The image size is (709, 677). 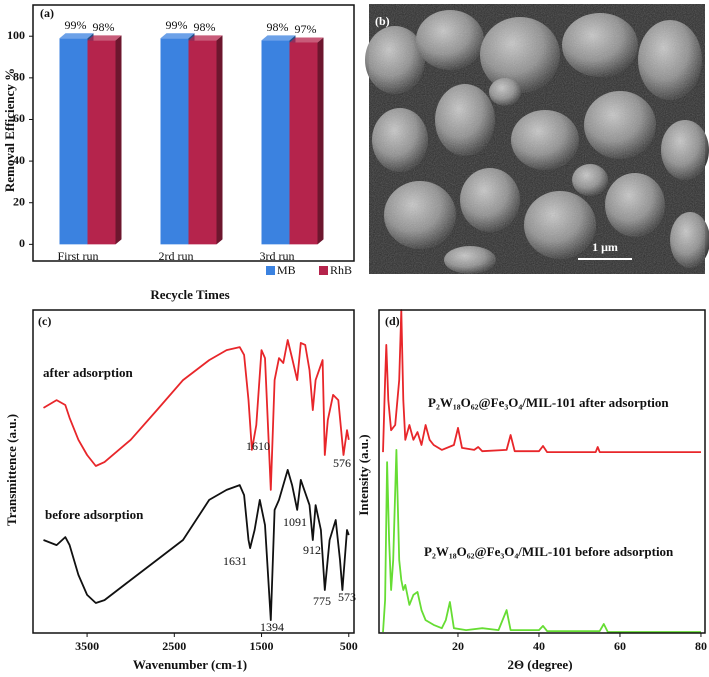 What do you see at coordinates (363, 474) in the screenshot?
I see `y-axis-label: Intensity (a.u.)` at bounding box center [363, 474].